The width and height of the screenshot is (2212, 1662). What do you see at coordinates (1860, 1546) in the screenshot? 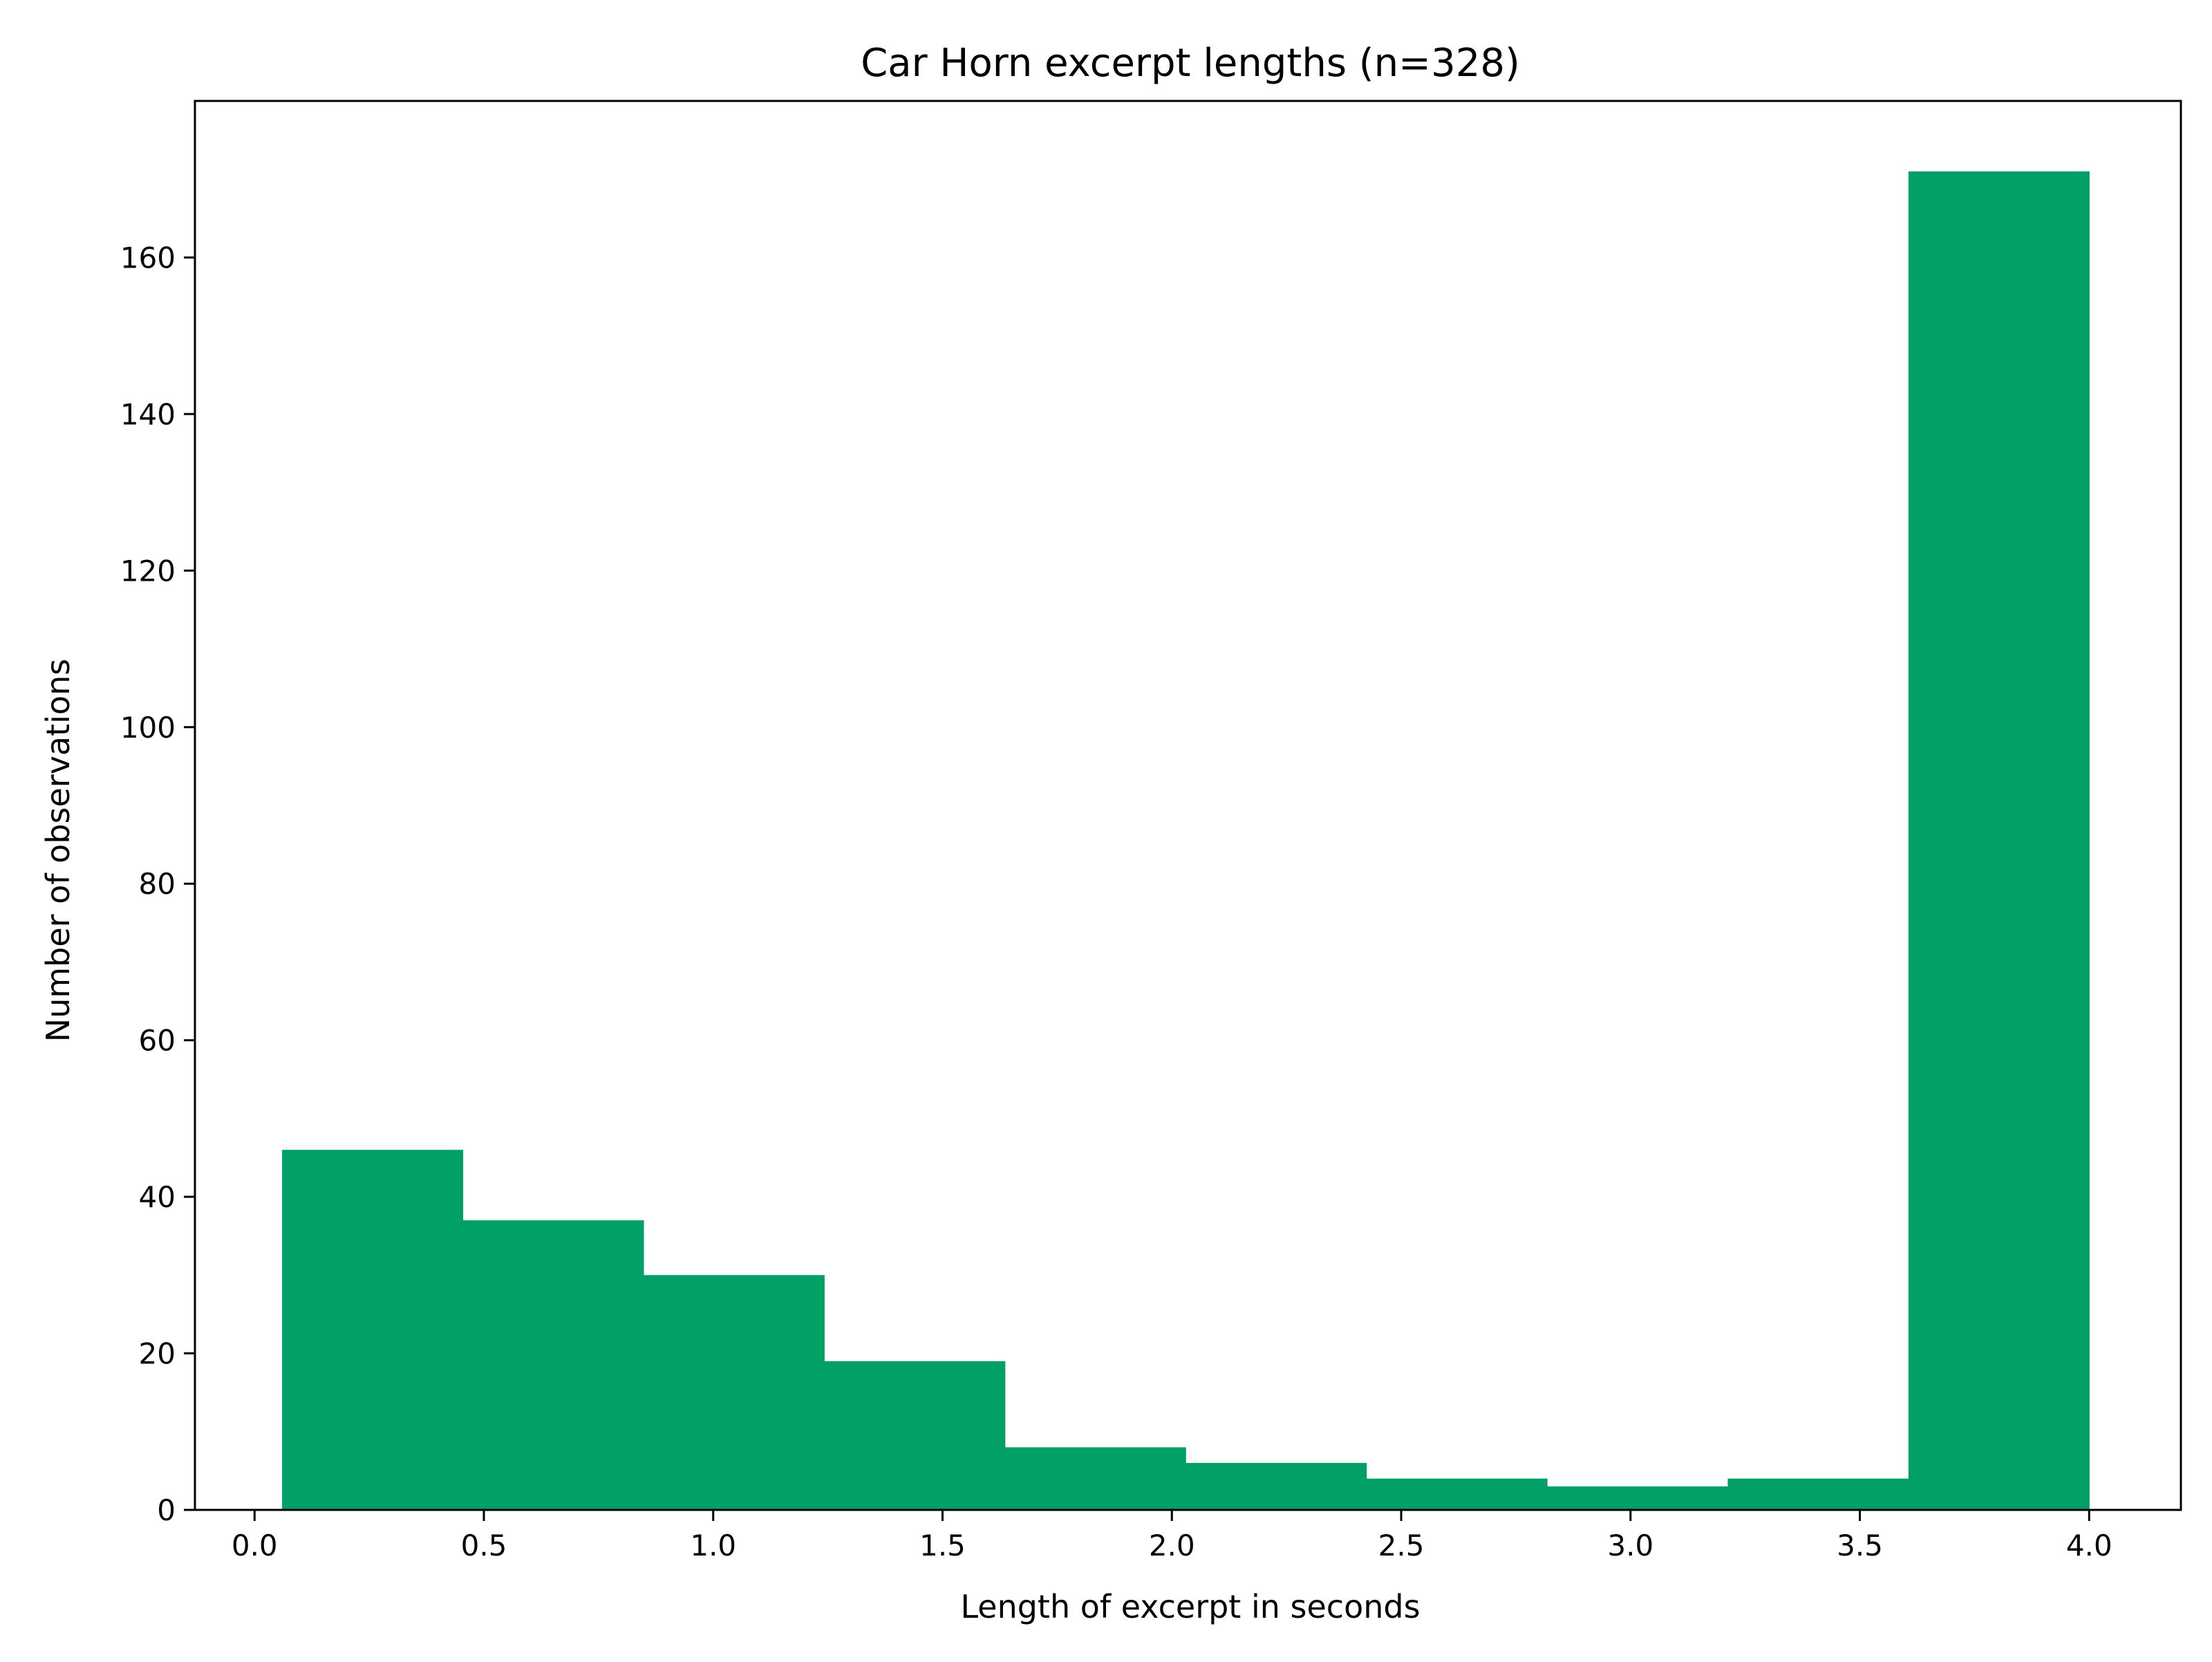
I see `x-tick-label: 3.5` at bounding box center [1860, 1546].